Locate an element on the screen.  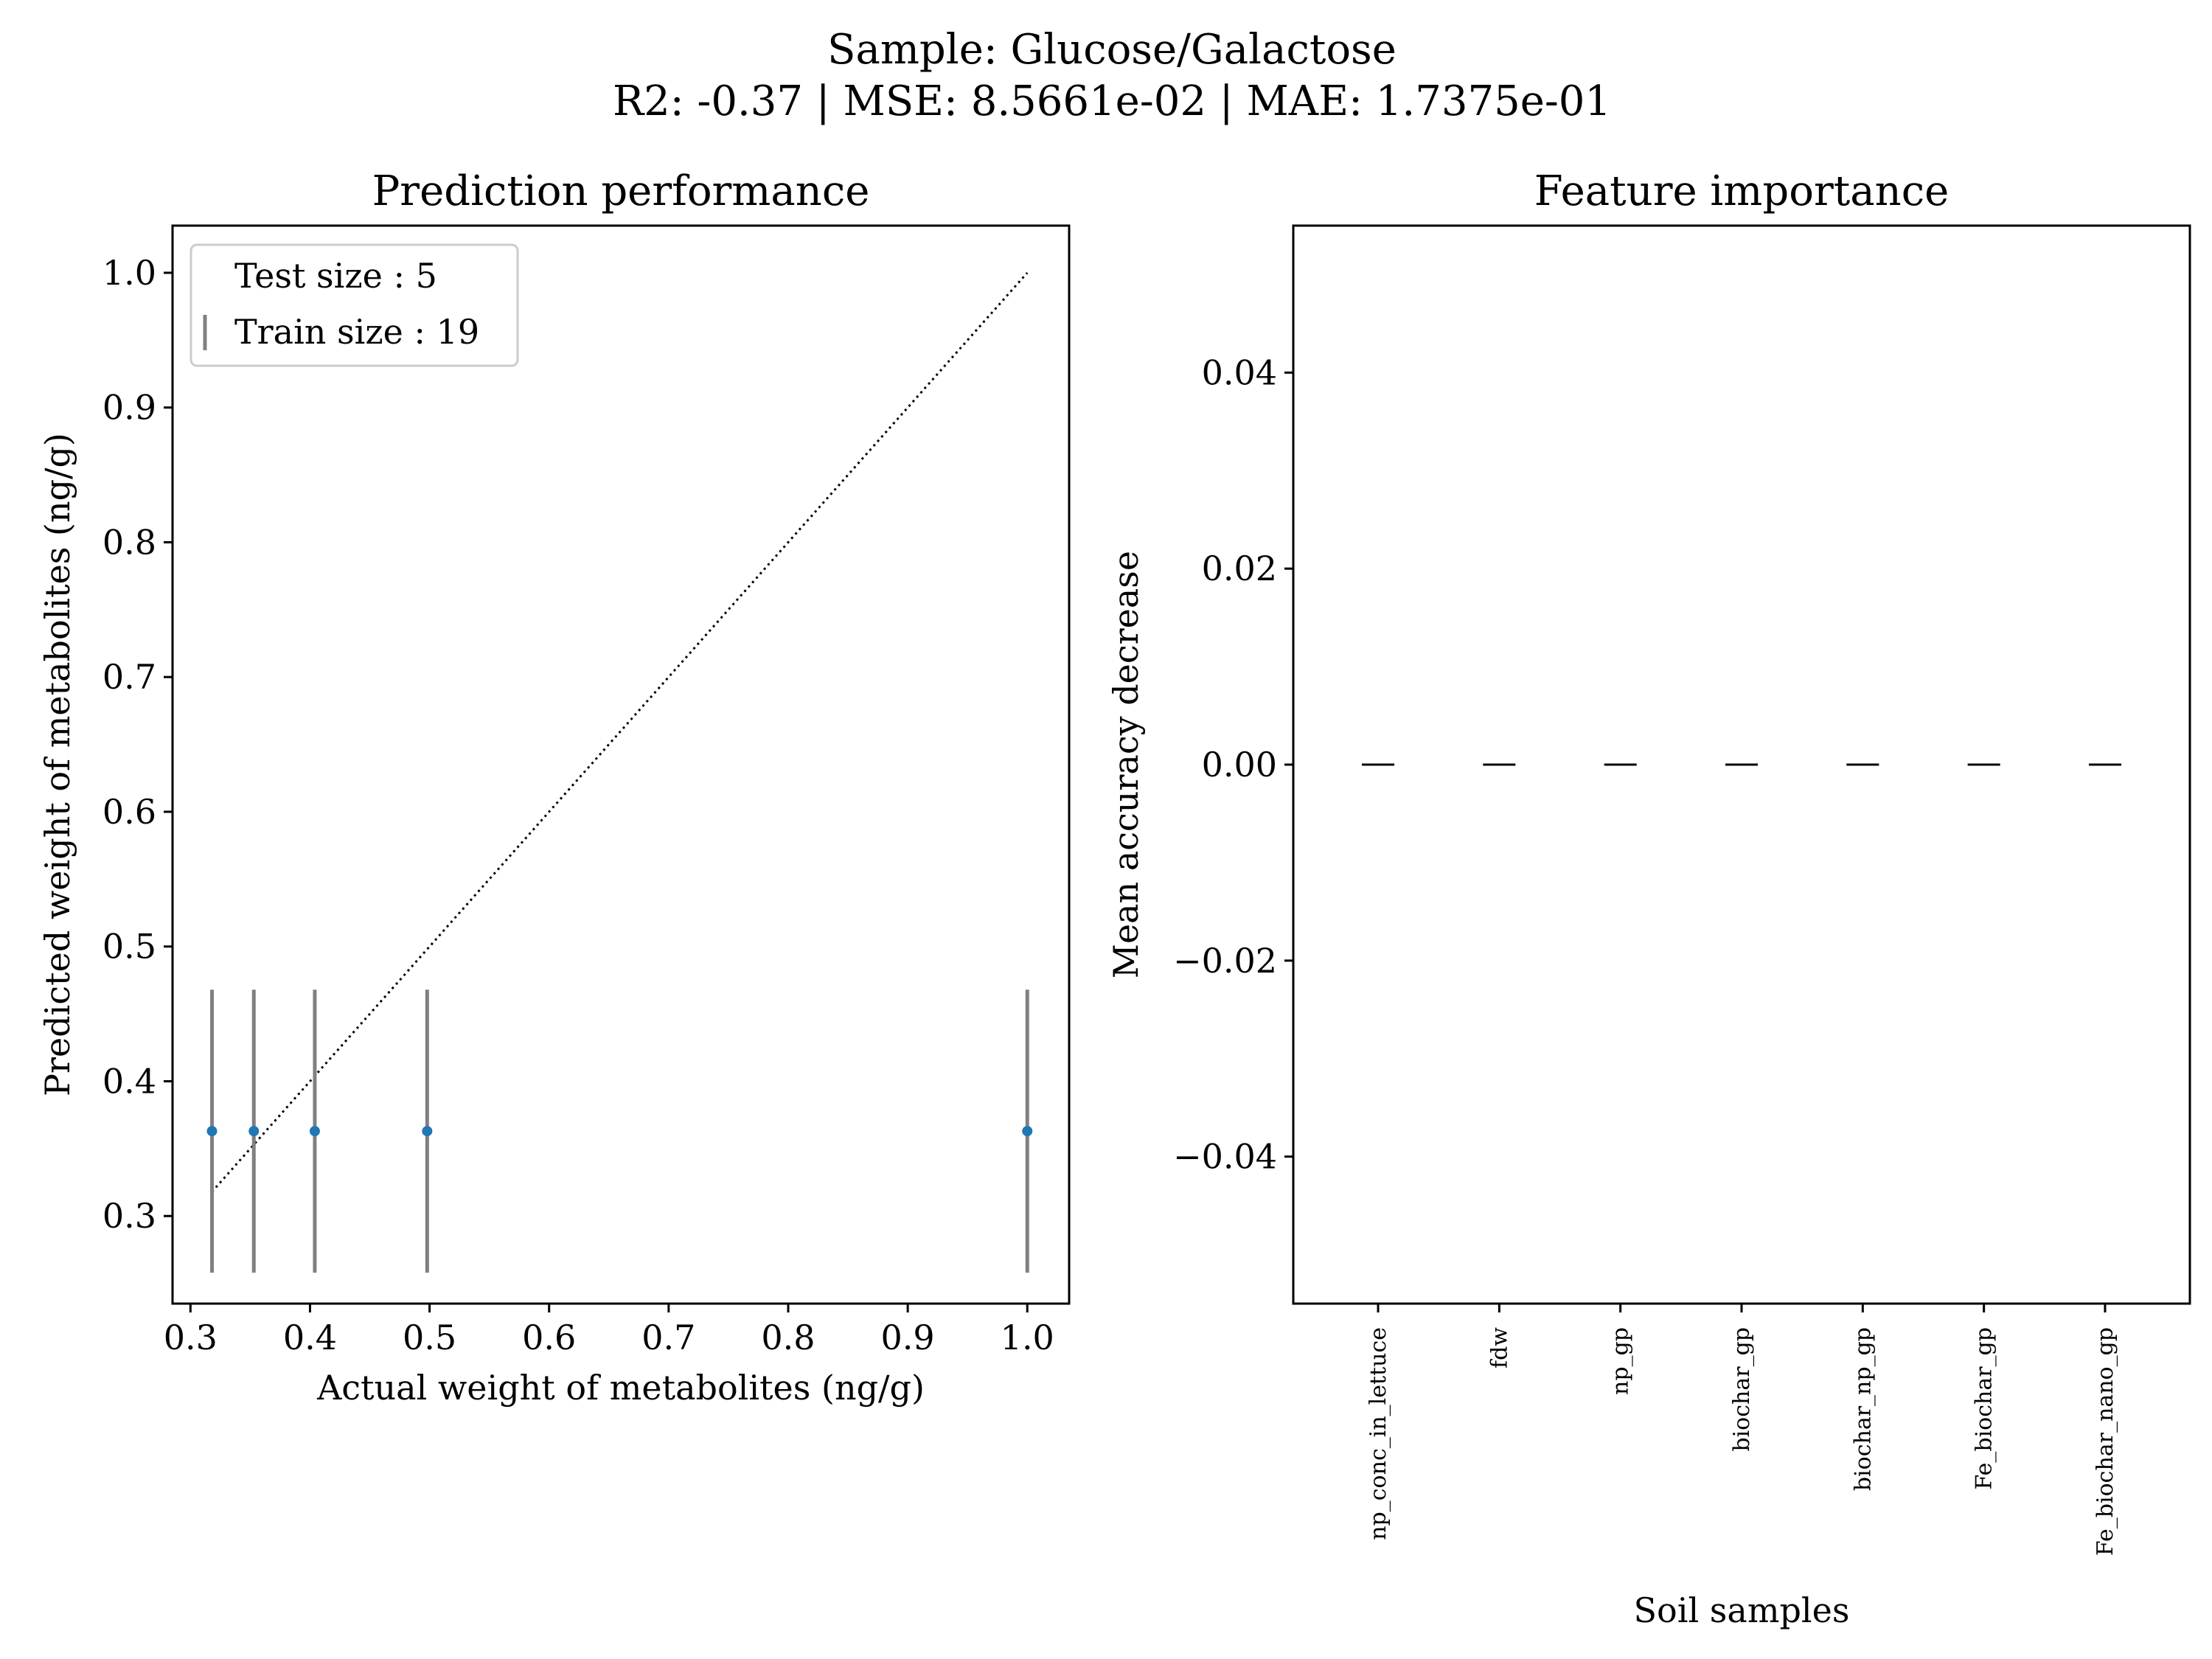
right-x-axis-label: Soil samples is located at coordinates (1742, 1610).